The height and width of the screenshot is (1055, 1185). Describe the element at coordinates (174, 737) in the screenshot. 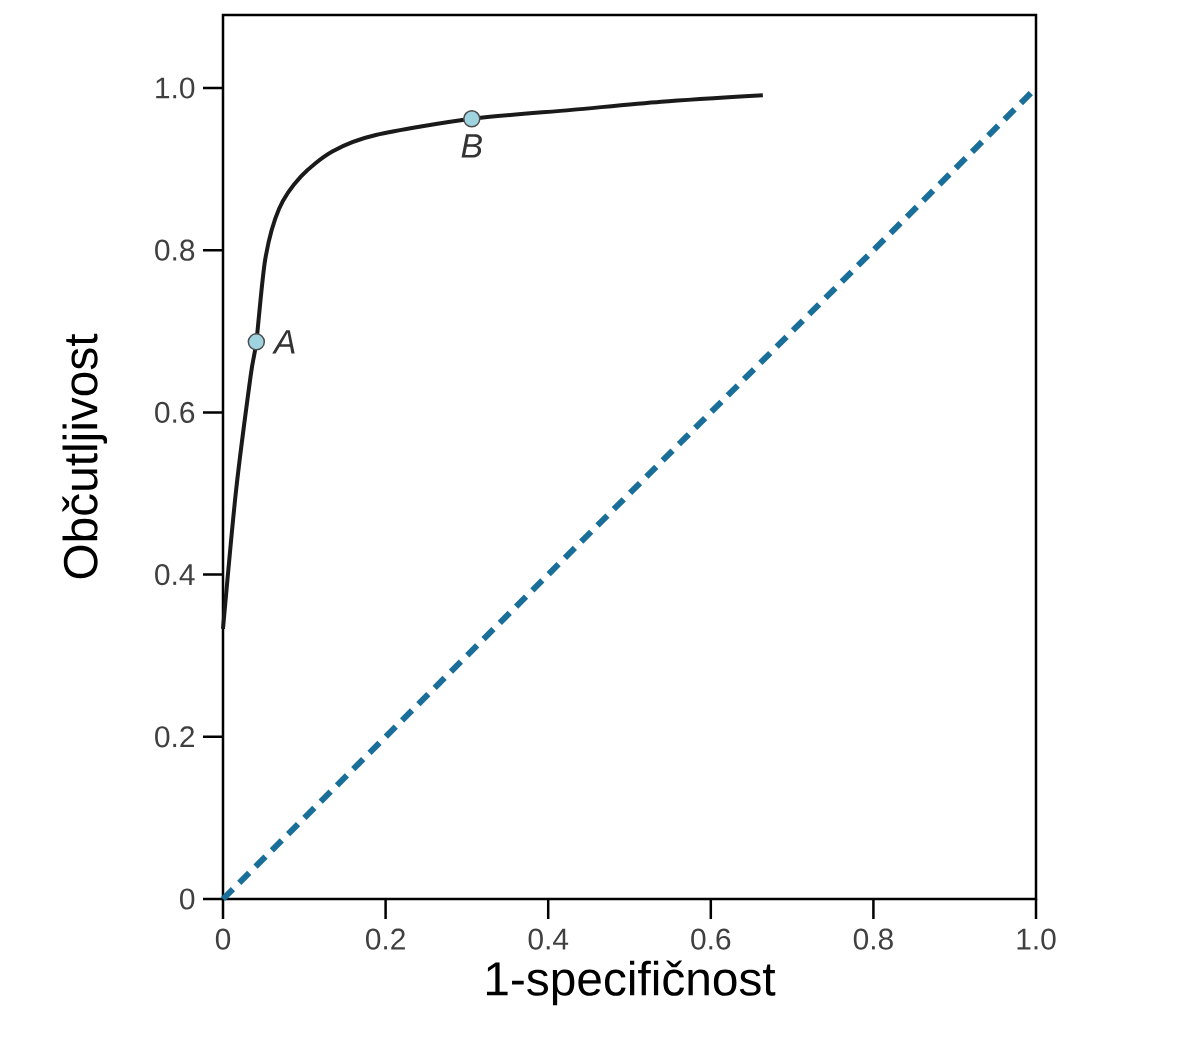

I see `y-tick-label: 0.2` at that location.